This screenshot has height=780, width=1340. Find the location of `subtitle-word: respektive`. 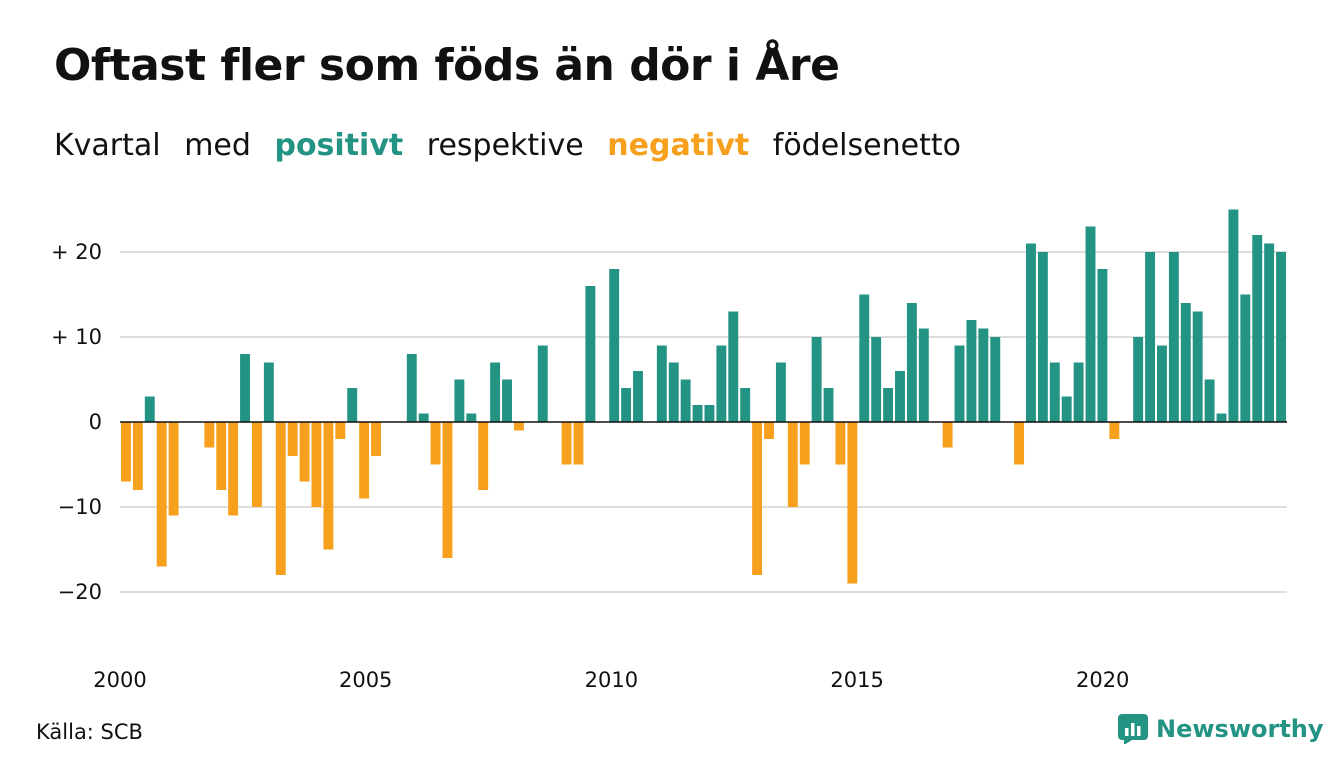

subtitle-word: respektive is located at coordinates (505, 145).